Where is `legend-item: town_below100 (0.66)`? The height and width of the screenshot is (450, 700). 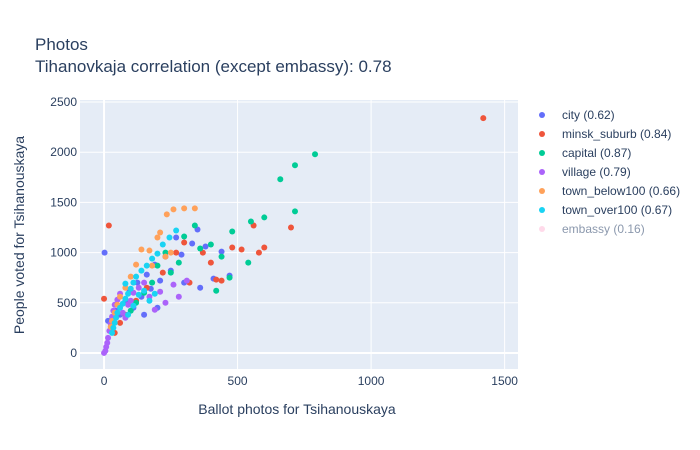
legend-item: town_below100 (0.66) is located at coordinates (609, 191).